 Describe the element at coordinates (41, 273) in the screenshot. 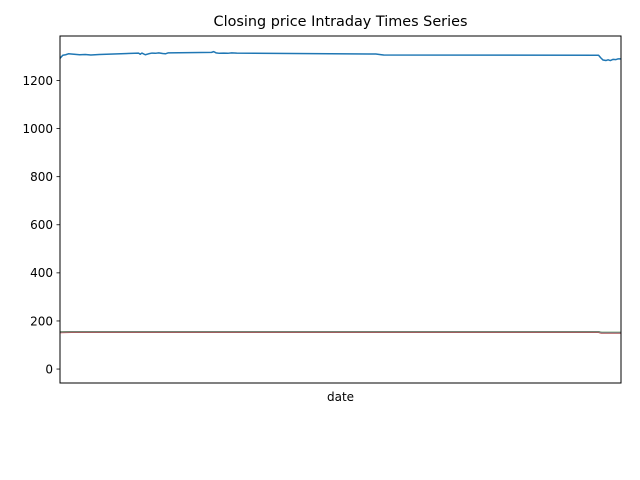

I see `y-tick-label: 400` at that location.